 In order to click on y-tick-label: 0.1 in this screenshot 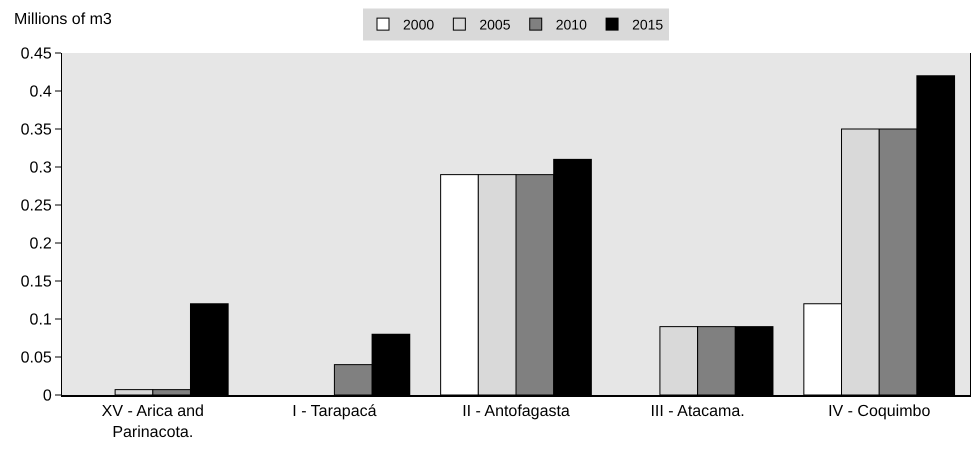, I will do `click(41, 320)`.